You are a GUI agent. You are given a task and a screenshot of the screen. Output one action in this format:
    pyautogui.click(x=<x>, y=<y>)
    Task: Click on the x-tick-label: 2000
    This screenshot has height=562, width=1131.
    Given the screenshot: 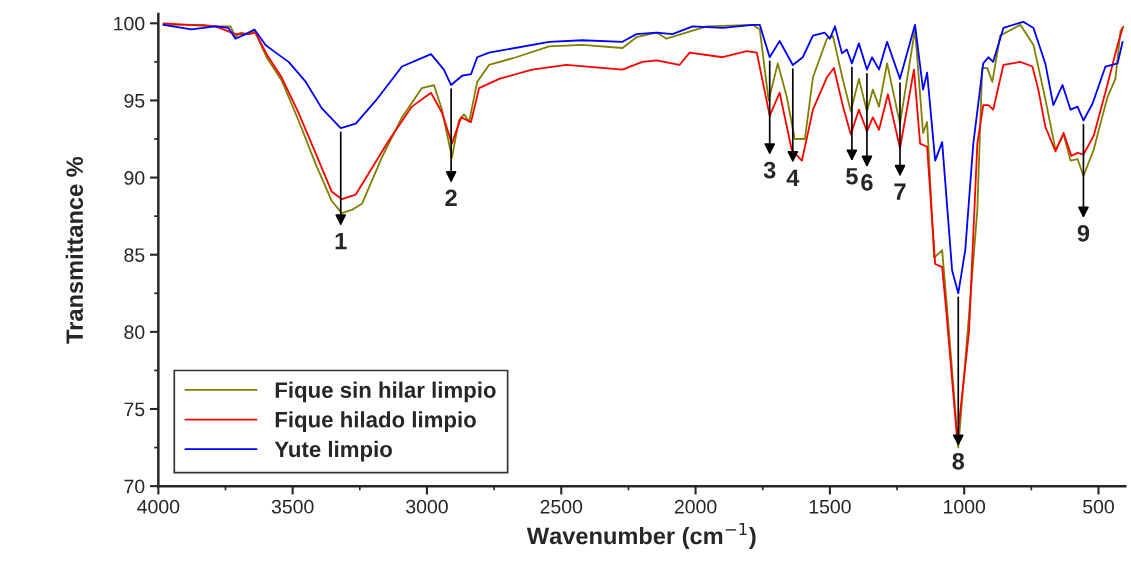 What is the action you would take?
    pyautogui.click(x=695, y=506)
    